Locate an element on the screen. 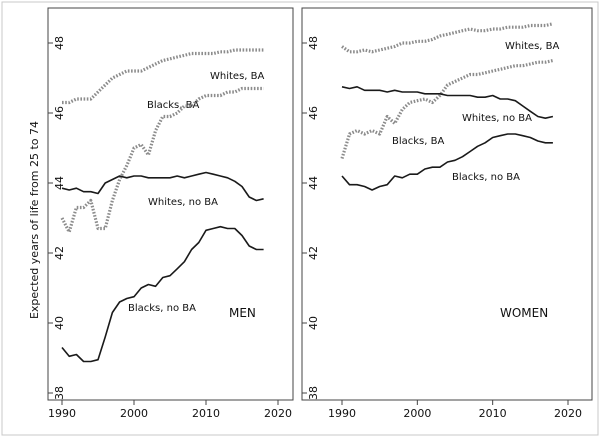 This screenshot has height=437, width=600. y-axis-label: Expected years of life from 25 to 74 is located at coordinates (34, 220).